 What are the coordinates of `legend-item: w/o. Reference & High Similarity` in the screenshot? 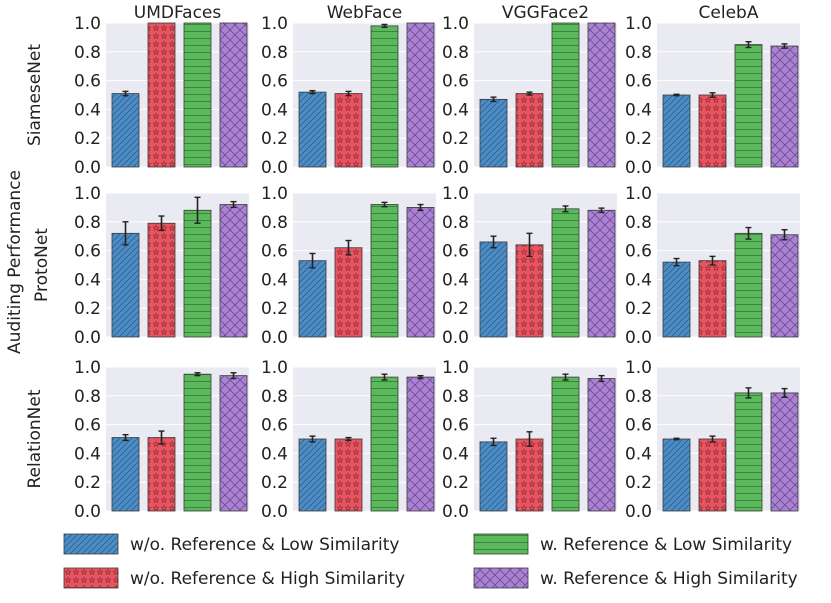 It's located at (234, 578).